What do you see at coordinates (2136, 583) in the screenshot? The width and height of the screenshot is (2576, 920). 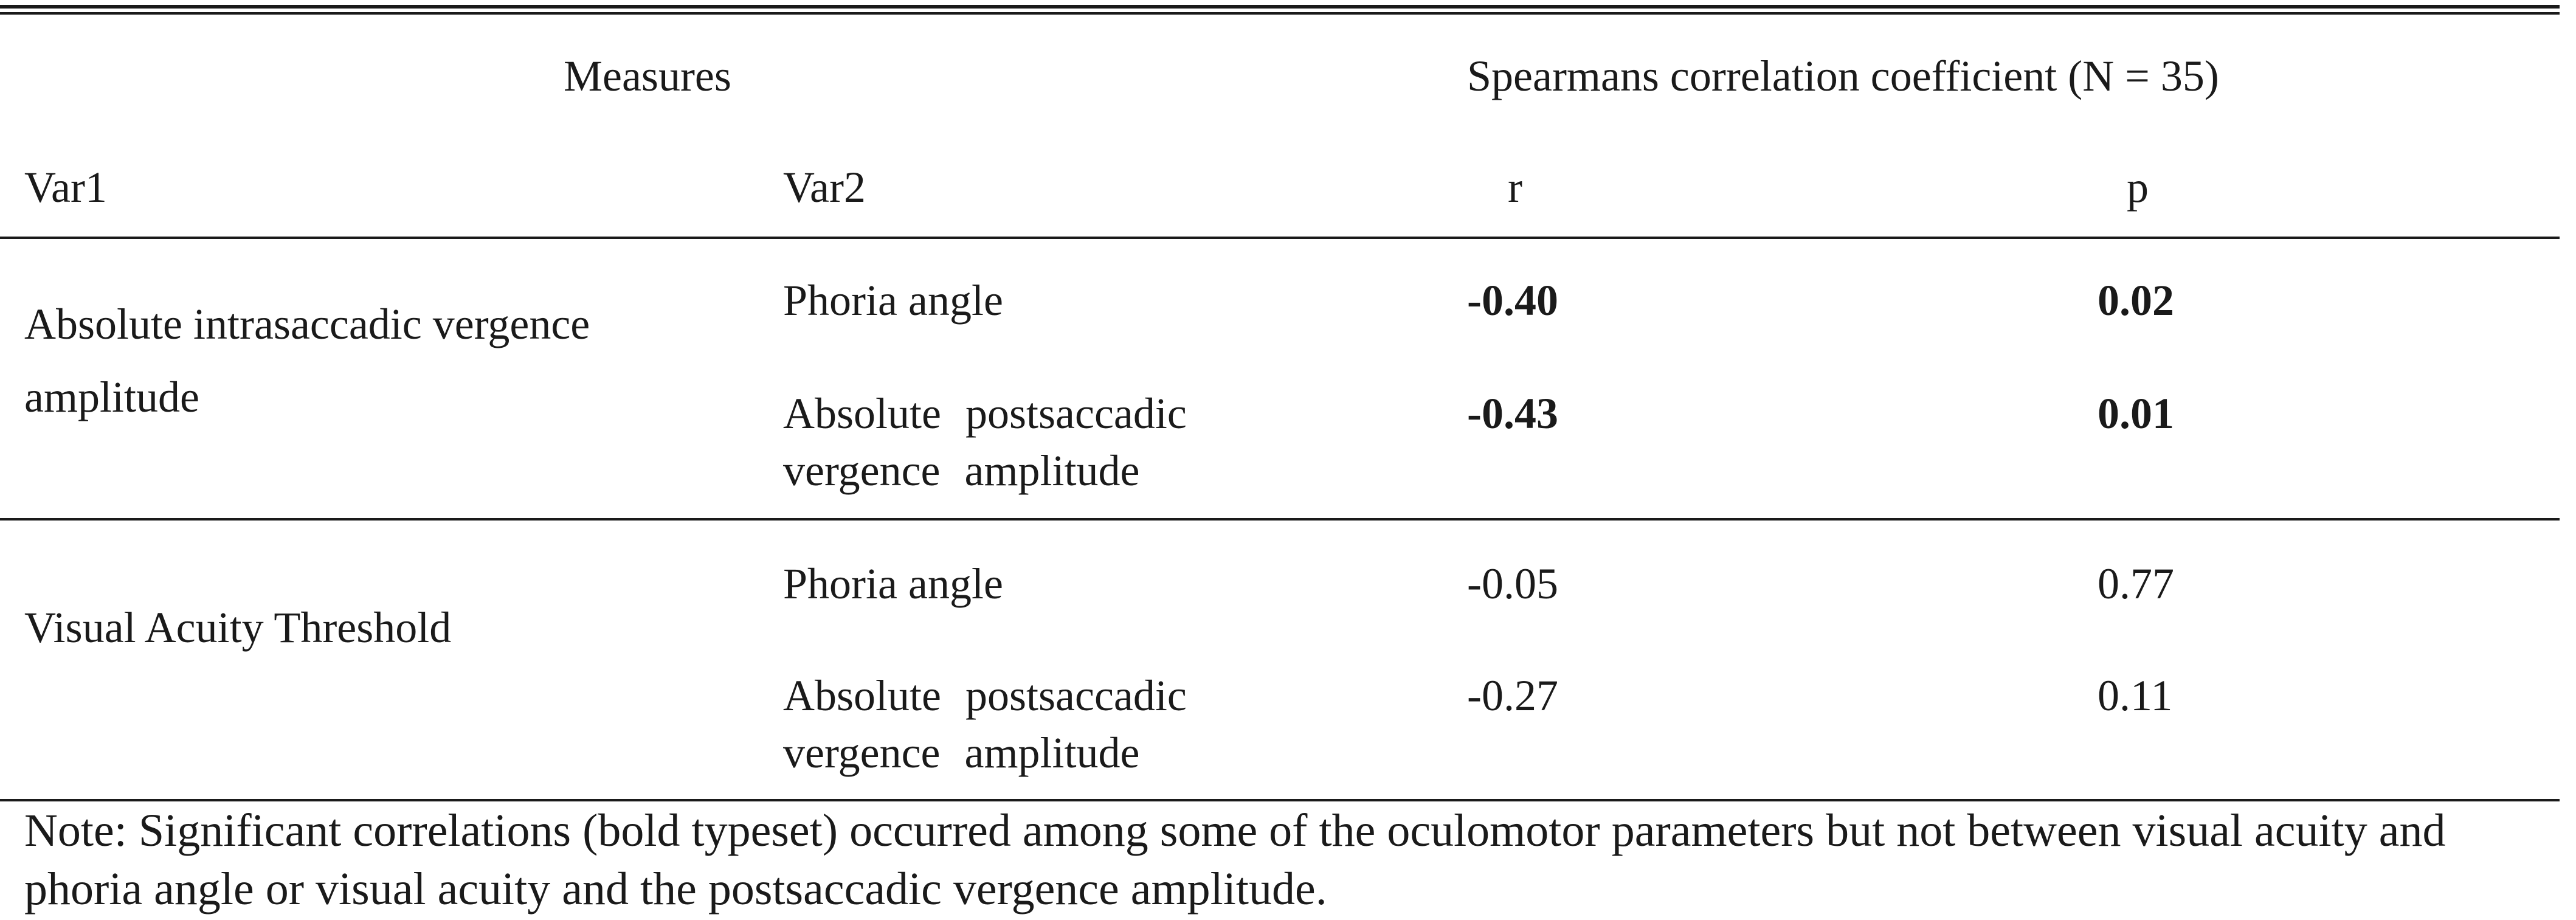 I see `group-2-row-1-p: 0.77` at bounding box center [2136, 583].